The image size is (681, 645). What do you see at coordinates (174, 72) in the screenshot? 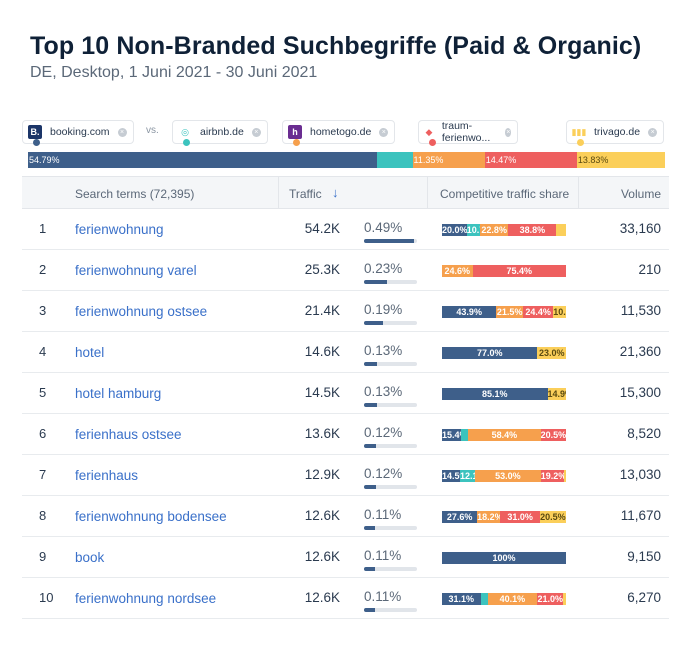
I see `page-subtitle: DE, Desktop, 1 Juni 2021 - 30 Juni 2021` at bounding box center [174, 72].